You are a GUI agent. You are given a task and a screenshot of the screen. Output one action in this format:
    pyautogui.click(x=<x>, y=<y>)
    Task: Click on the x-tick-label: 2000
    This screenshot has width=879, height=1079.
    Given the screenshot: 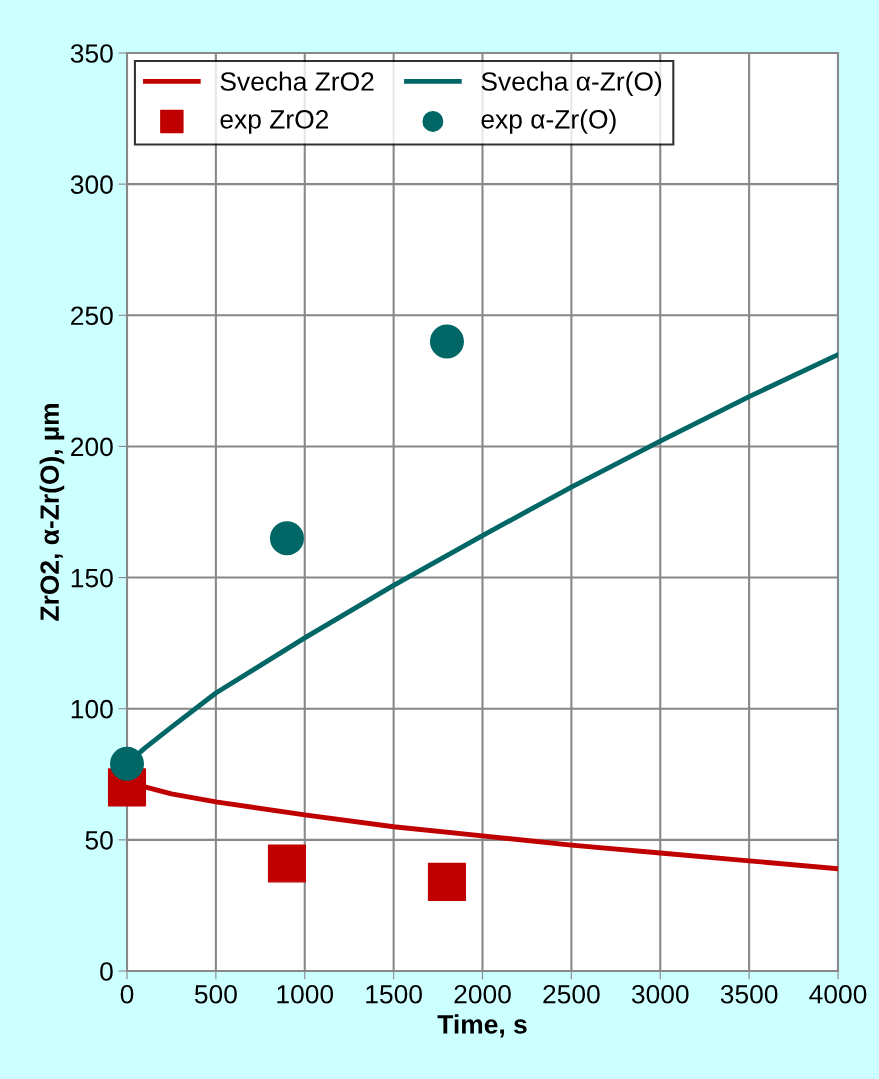 What is the action you would take?
    pyautogui.click(x=482, y=994)
    